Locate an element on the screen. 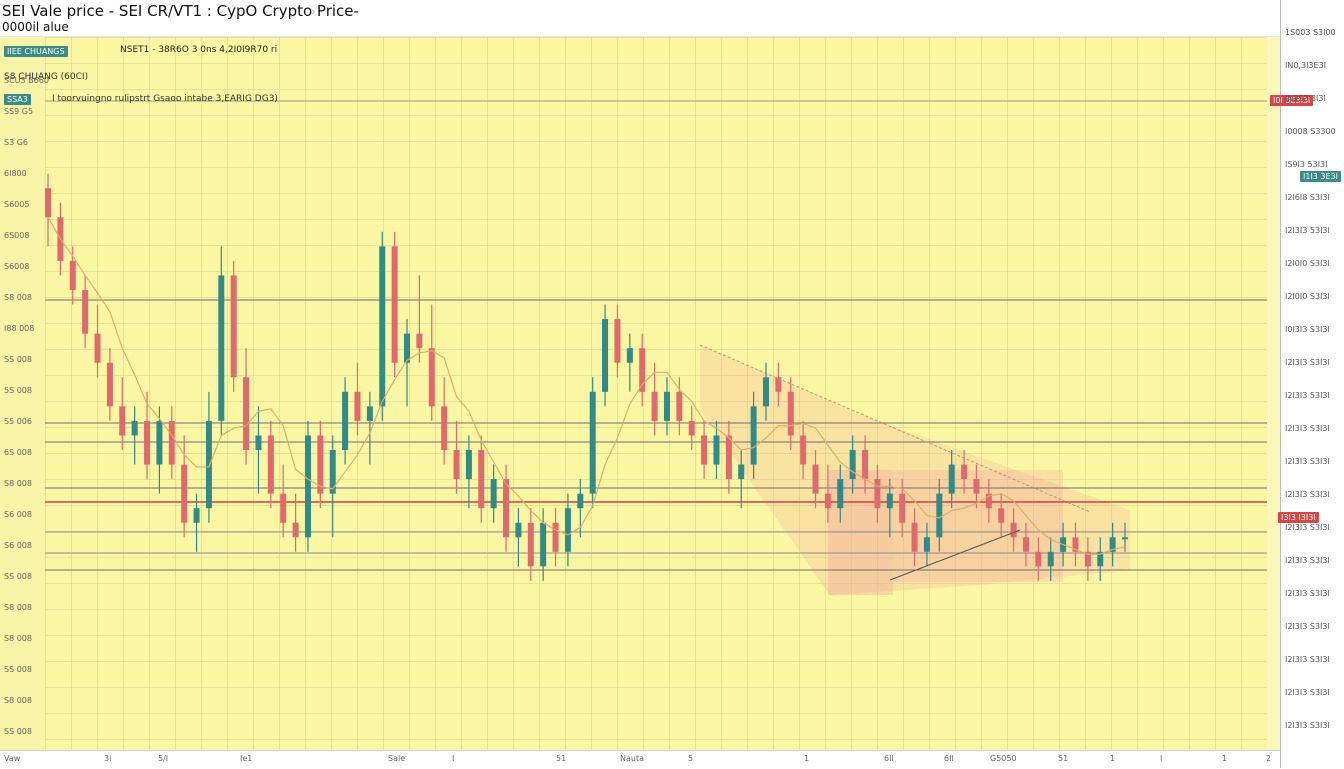  time-axis-tick: I is located at coordinates (1161, 758).